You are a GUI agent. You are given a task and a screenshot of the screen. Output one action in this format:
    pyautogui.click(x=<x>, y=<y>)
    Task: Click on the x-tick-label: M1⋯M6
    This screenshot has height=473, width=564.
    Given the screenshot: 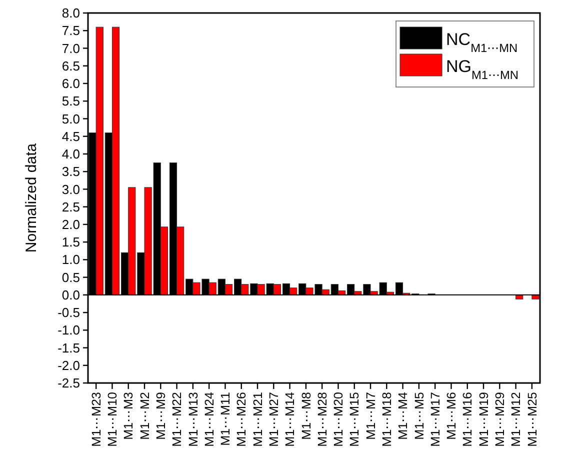 What is the action you would take?
    pyautogui.click(x=451, y=416)
    